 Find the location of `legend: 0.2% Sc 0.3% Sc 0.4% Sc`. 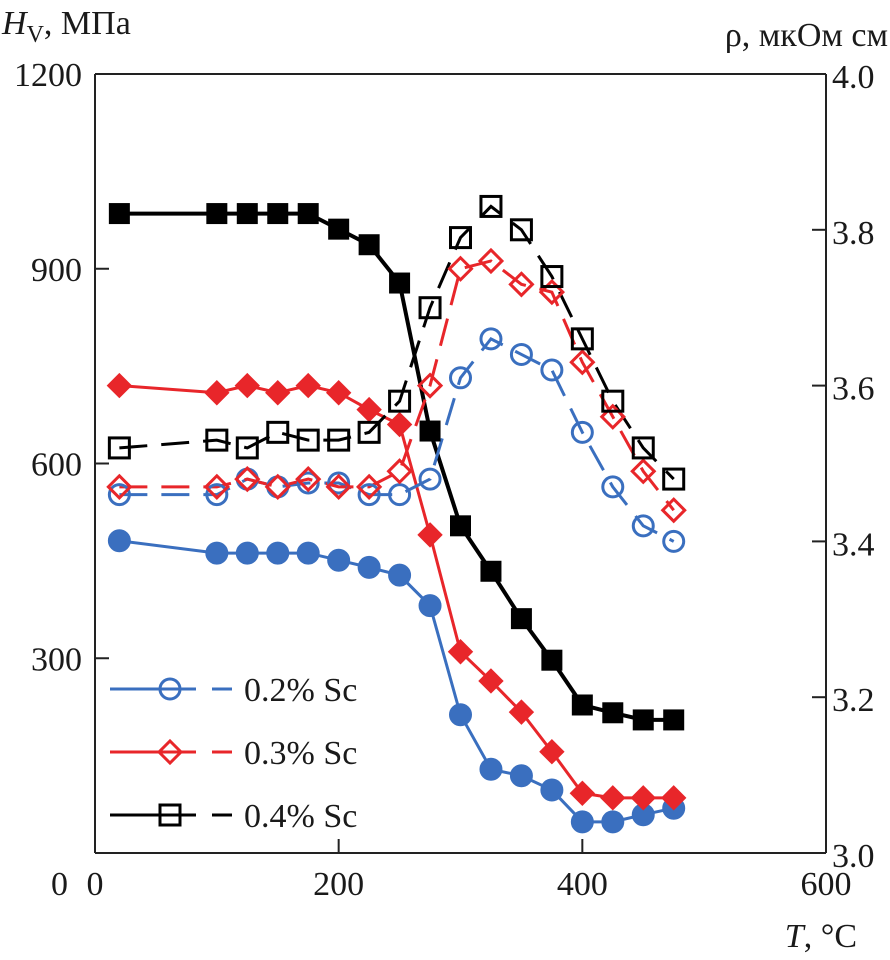

legend: 0.2% Sc 0.3% Sc 0.4% Sc is located at coordinates (233, 753).